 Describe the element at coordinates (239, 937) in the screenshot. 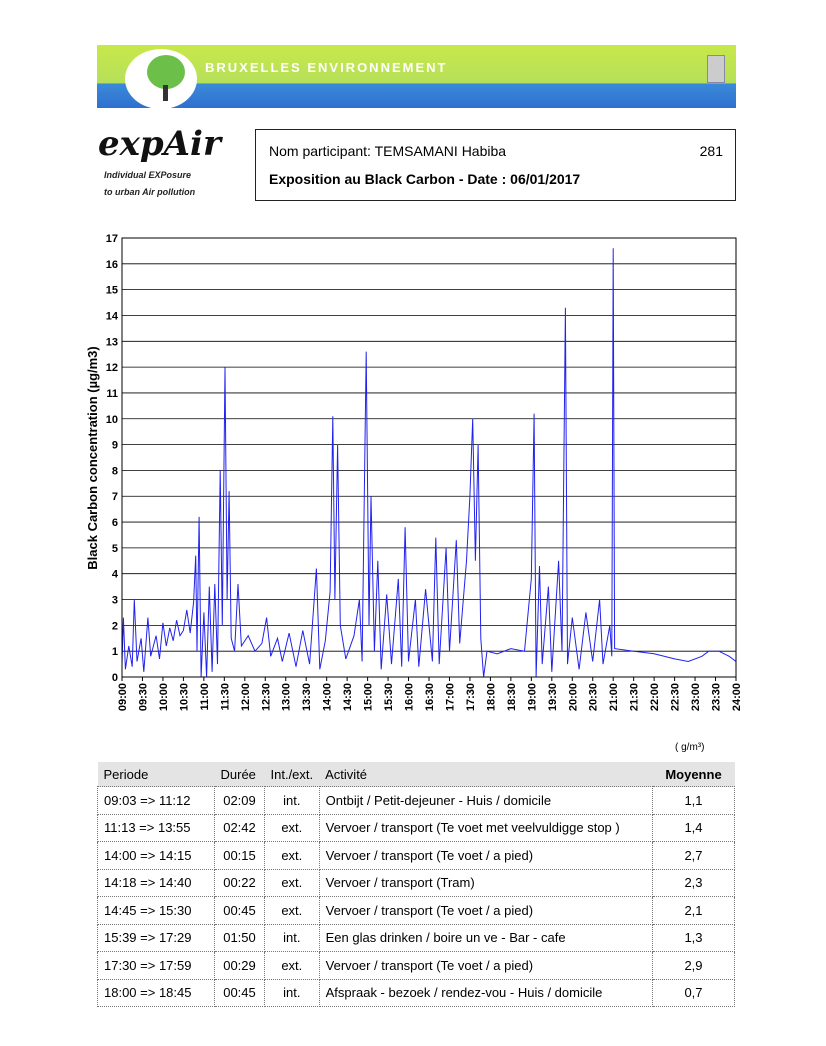

I see `cell-duree: 01:50` at that location.